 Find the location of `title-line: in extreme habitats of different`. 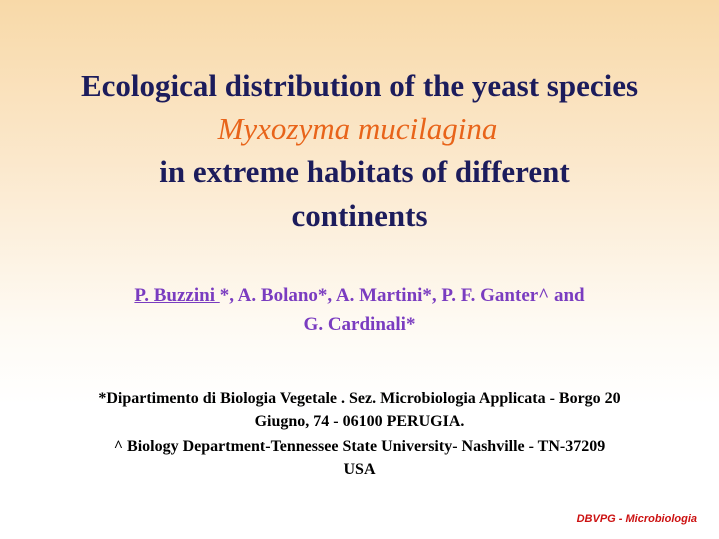

title-line: in extreme habitats of different is located at coordinates (364, 171).